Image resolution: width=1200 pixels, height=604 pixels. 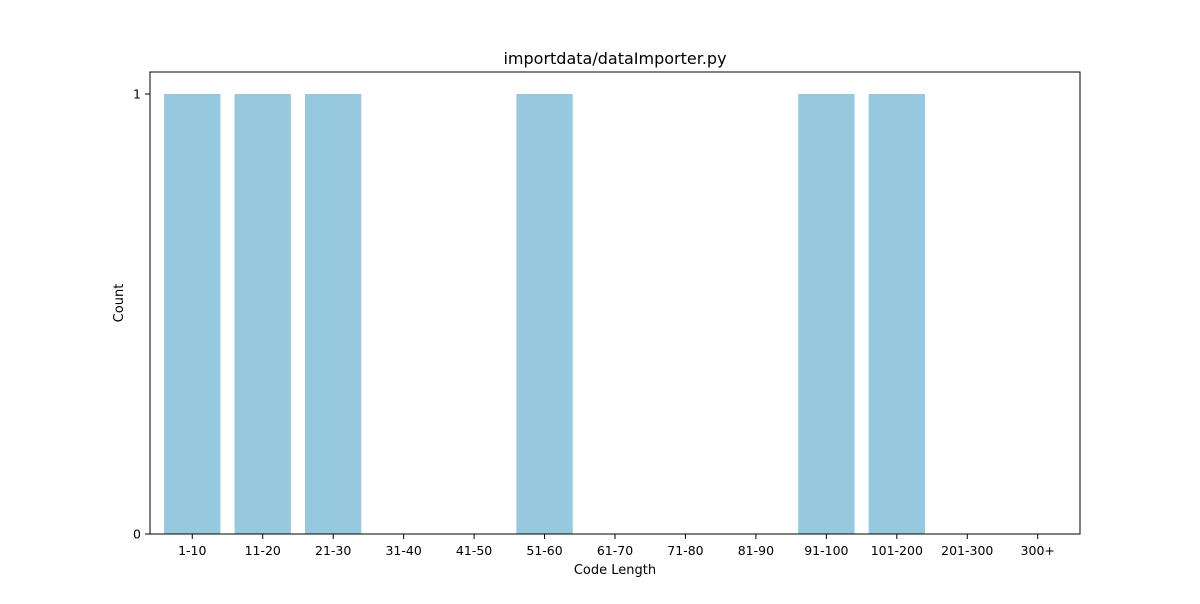 What do you see at coordinates (615, 550) in the screenshot?
I see `x-tick-label: 61-70` at bounding box center [615, 550].